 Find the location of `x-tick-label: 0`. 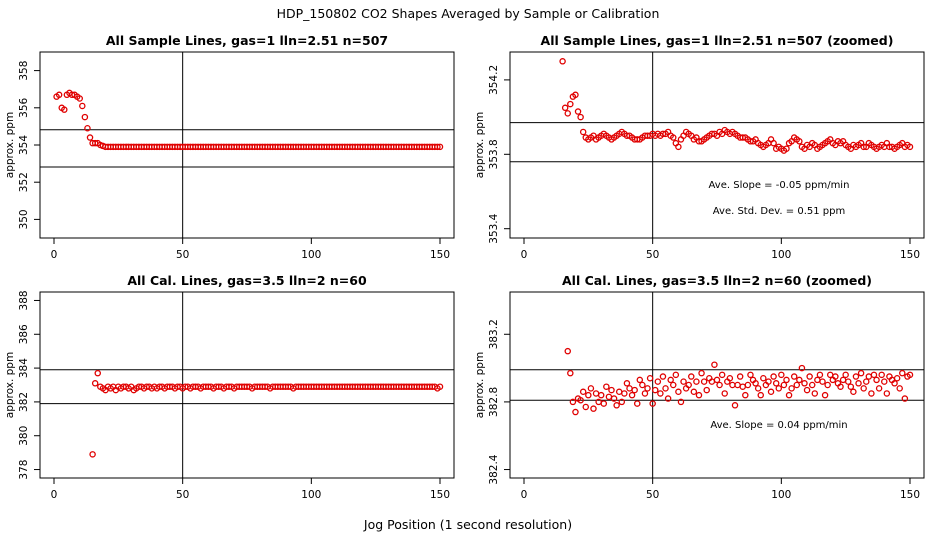

x-tick-label: 0 is located at coordinates (524, 255).